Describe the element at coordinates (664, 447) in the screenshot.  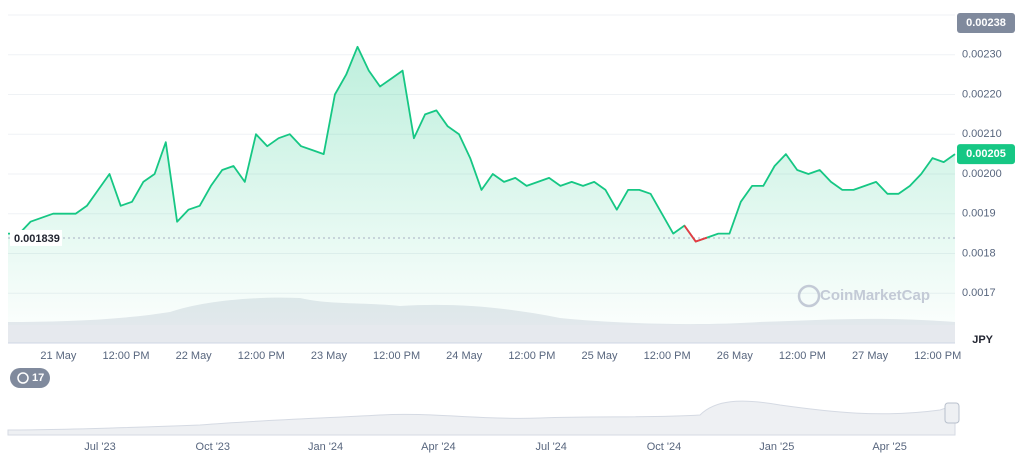
I see `navigator-label: Oct '24` at that location.